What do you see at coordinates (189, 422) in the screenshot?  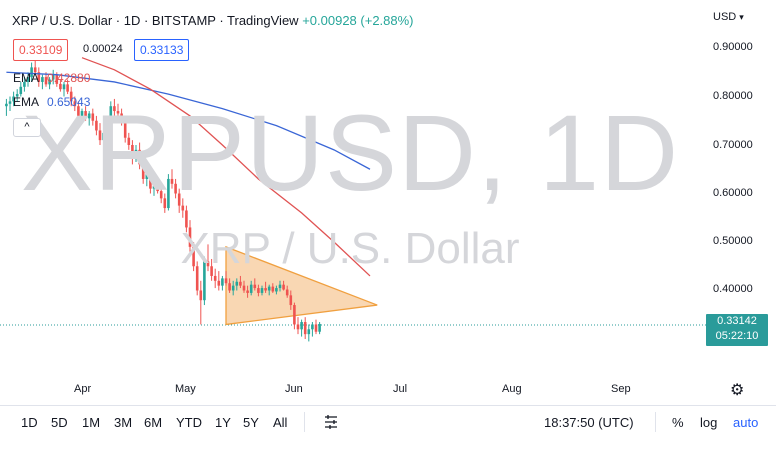 I see `timeframe-ytd-button: YTD` at bounding box center [189, 422].